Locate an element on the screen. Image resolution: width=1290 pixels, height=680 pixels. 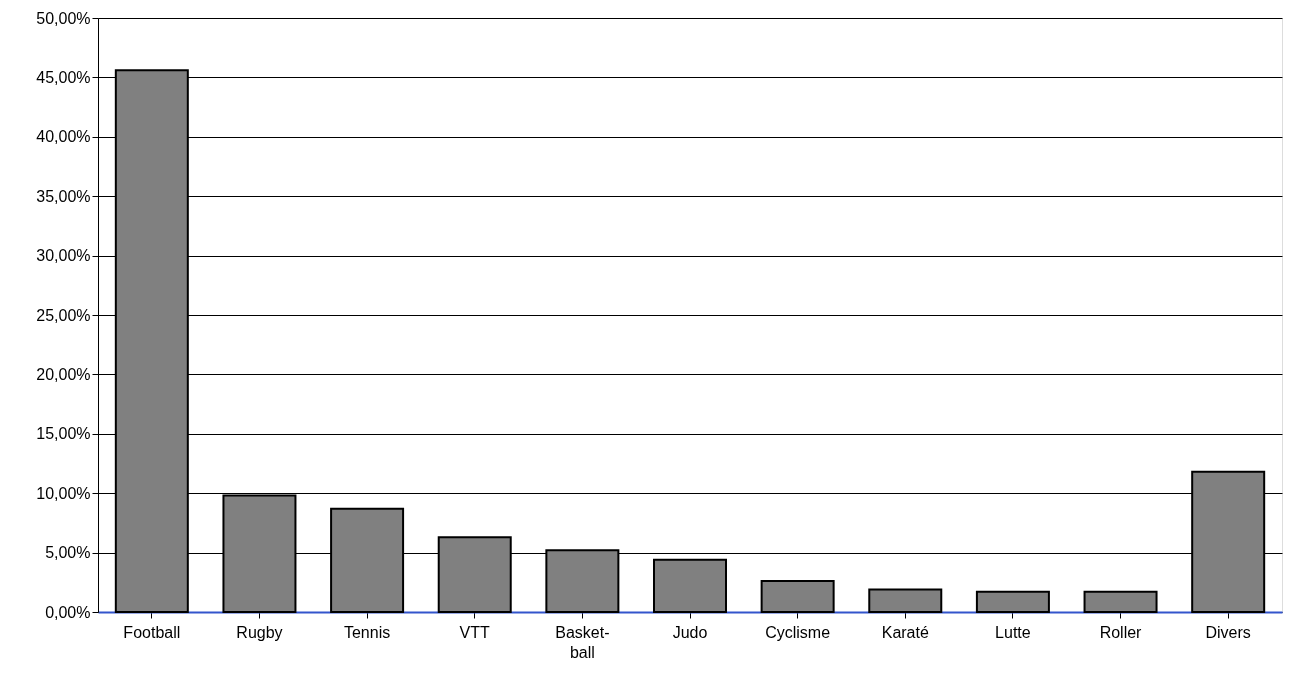
x-tick-label: Lutte is located at coordinates (1013, 632).